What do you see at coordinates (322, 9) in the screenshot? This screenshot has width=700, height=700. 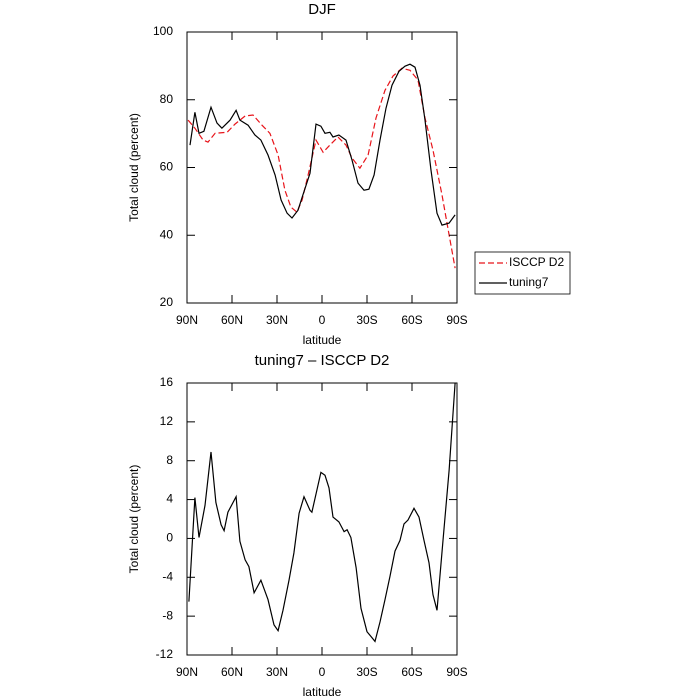 I see `chart-title: DJF` at bounding box center [322, 9].